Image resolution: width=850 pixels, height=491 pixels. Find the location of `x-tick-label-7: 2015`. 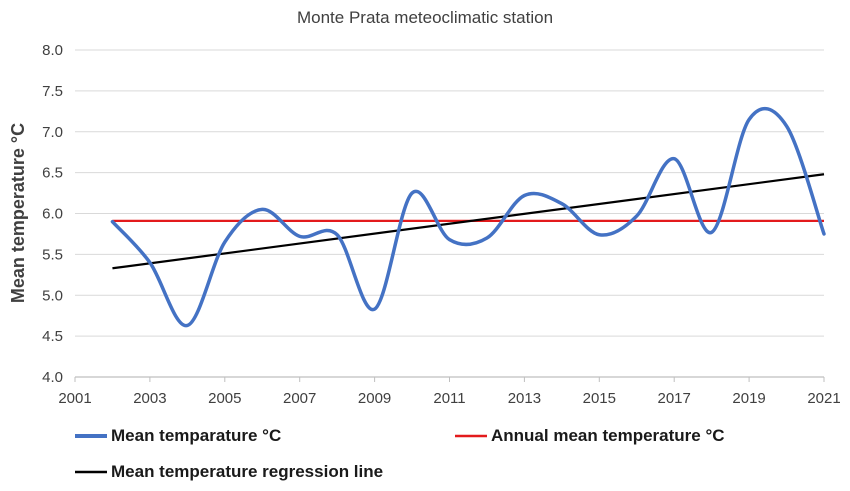

x-tick-label-7: 2015 is located at coordinates (599, 398).